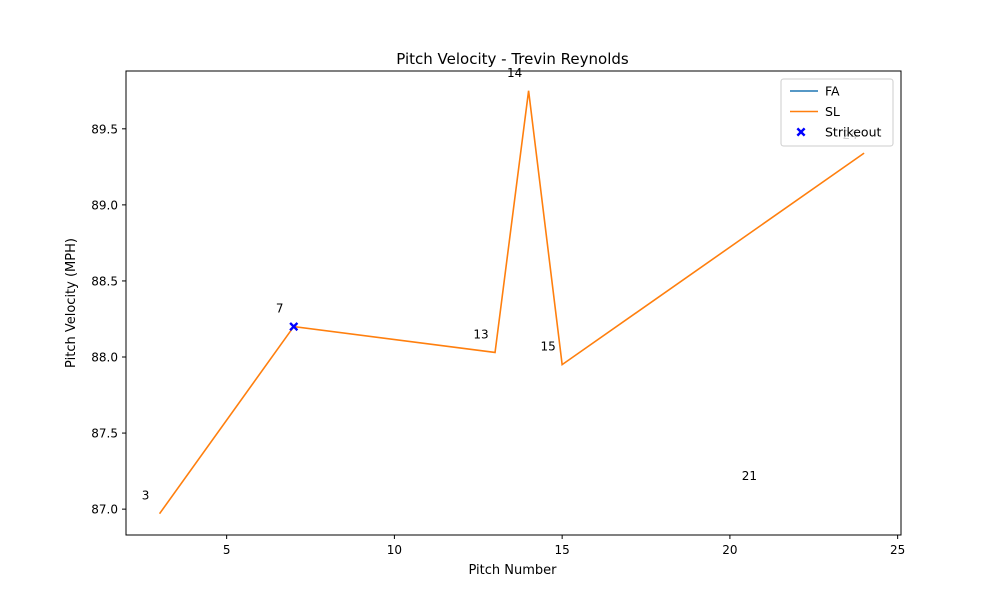 This screenshot has height=600, width=1000. Describe the element at coordinates (394, 550) in the screenshot. I see `x-tick-label: 10` at that location.